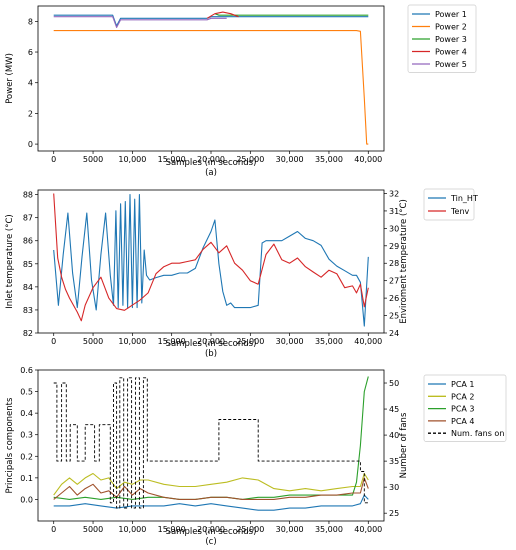  I want to click on y-tick-label: 83, so click(28, 310).